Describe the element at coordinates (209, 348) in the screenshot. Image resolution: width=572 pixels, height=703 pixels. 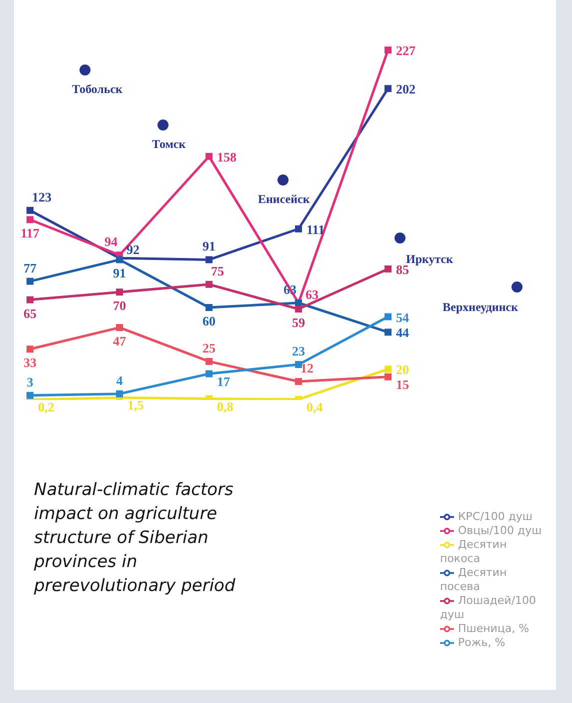
I see `data-label: 25` at that location.